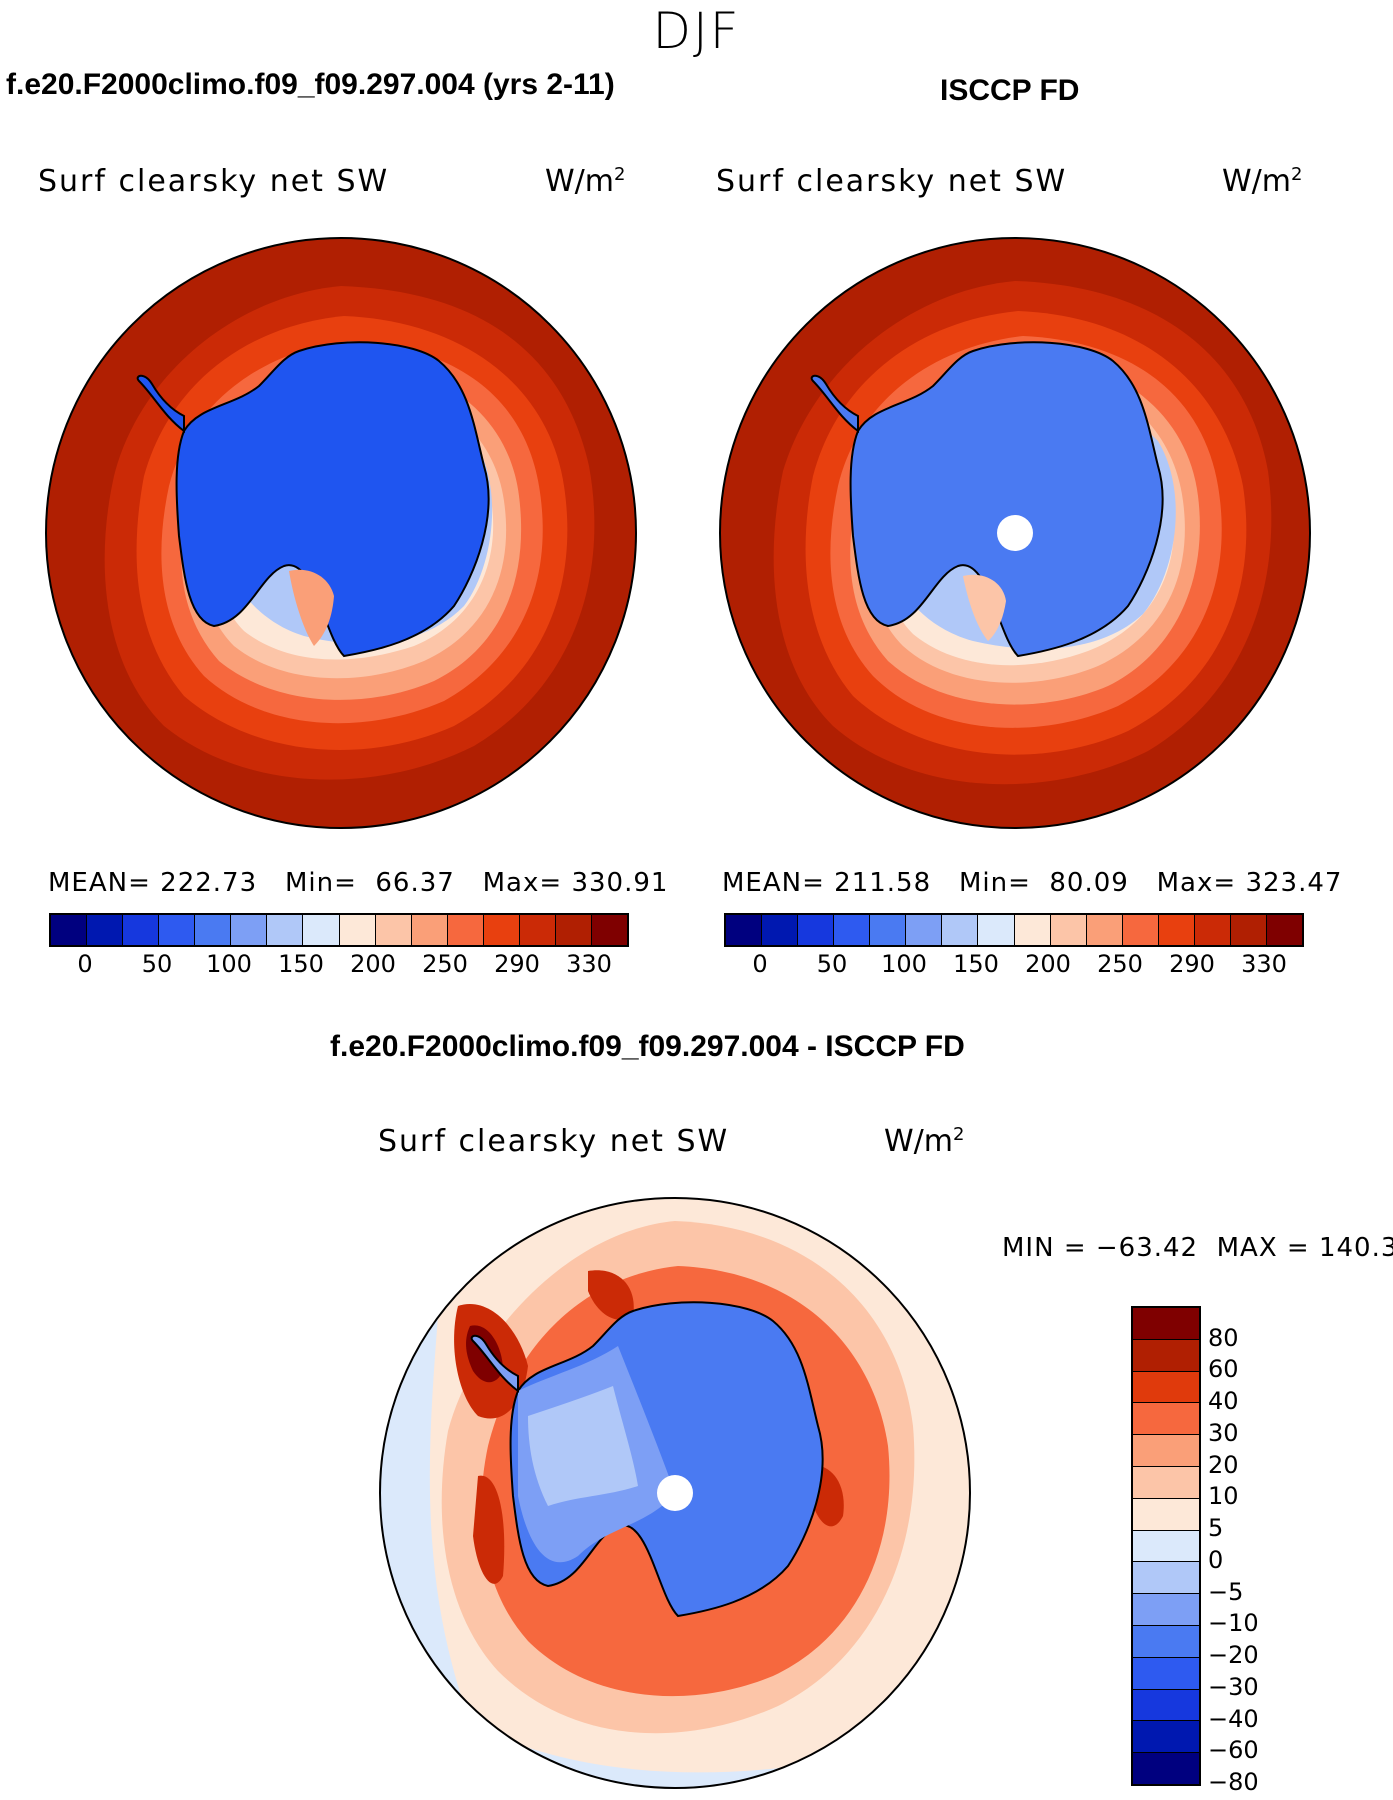  I want to click on colorbar-tick-label: 5, so click(1216, 1528).